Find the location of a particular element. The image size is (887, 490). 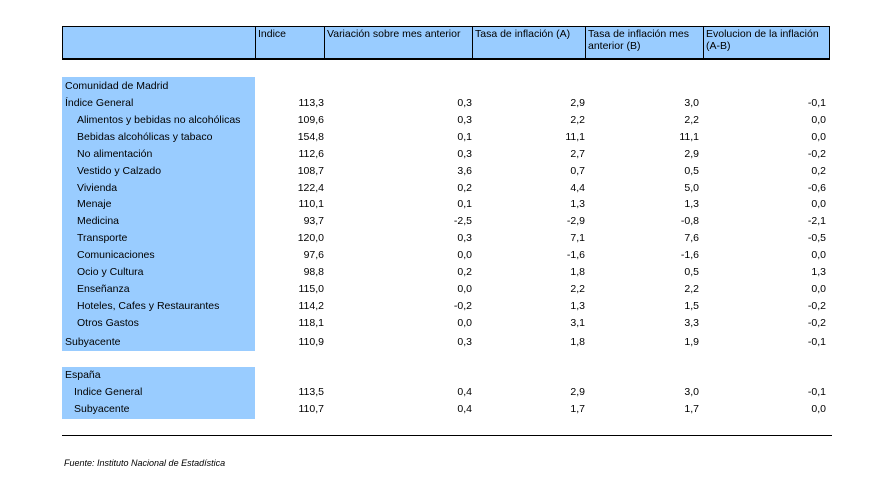

header-indice: Indice is located at coordinates (289, 43).